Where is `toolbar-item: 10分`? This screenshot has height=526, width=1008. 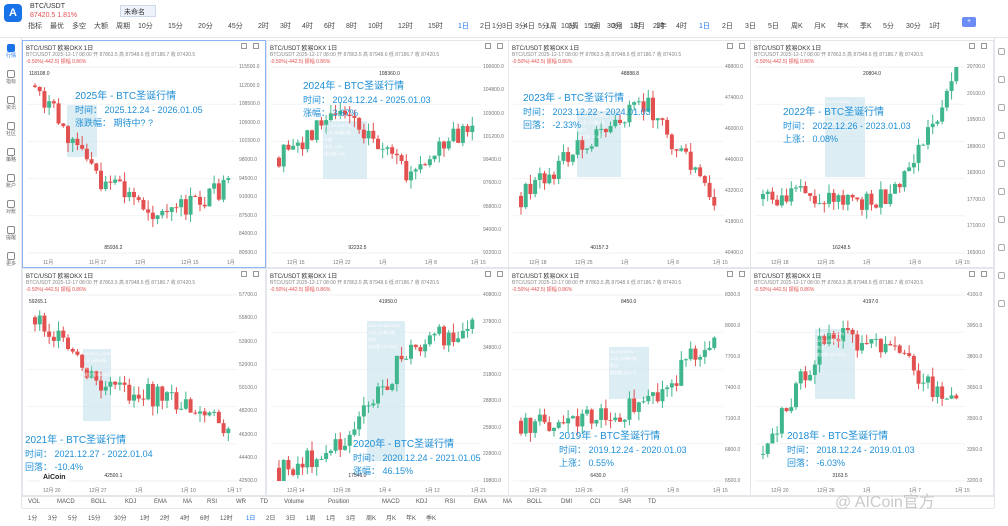
toolbar-item: 10分 is located at coordinates (145, 26).